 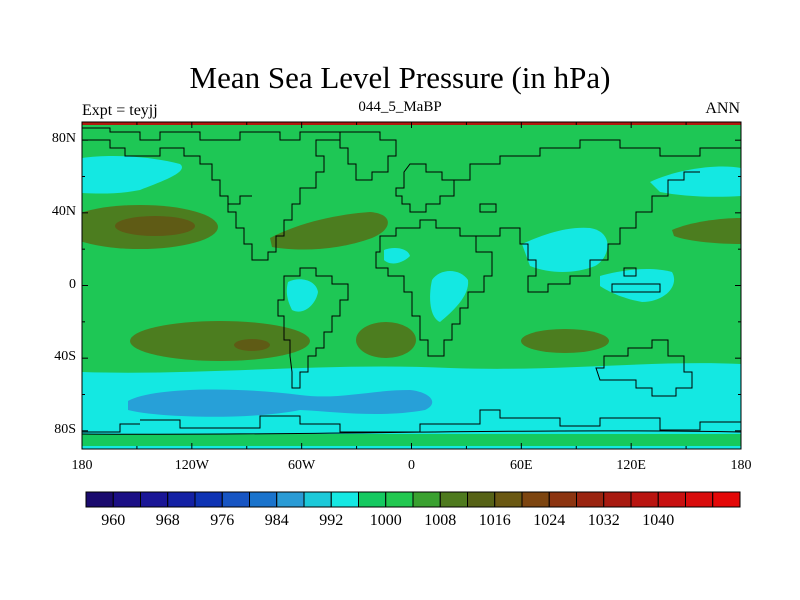 What do you see at coordinates (132, 175) in the screenshot?
I see `north-pacific-low` at bounding box center [132, 175].